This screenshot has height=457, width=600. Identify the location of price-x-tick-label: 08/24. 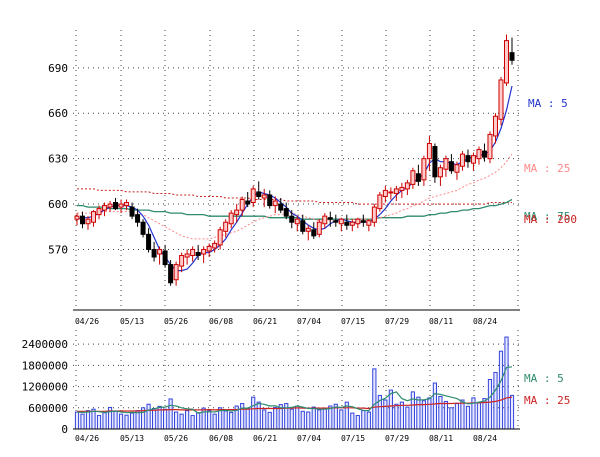
(485, 321).